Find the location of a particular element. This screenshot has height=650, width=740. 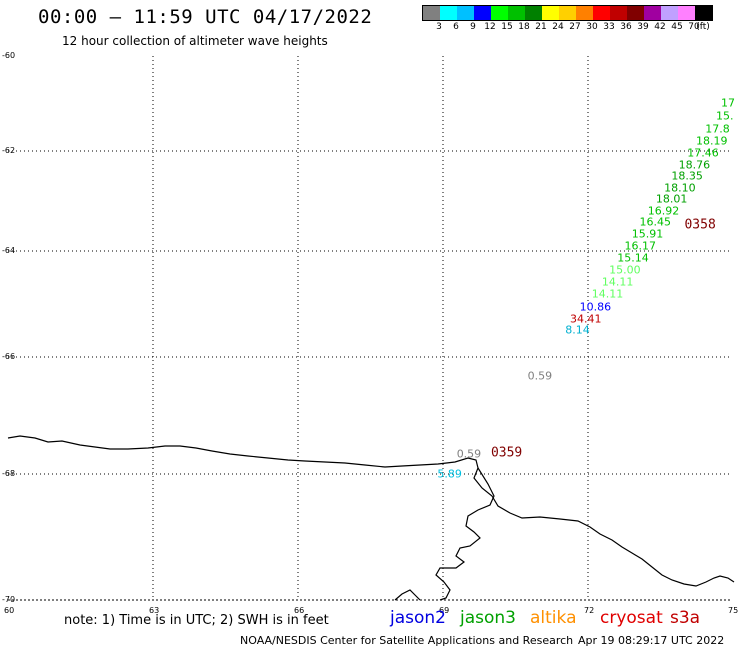

satellite-name: cryosat is located at coordinates (631, 618).